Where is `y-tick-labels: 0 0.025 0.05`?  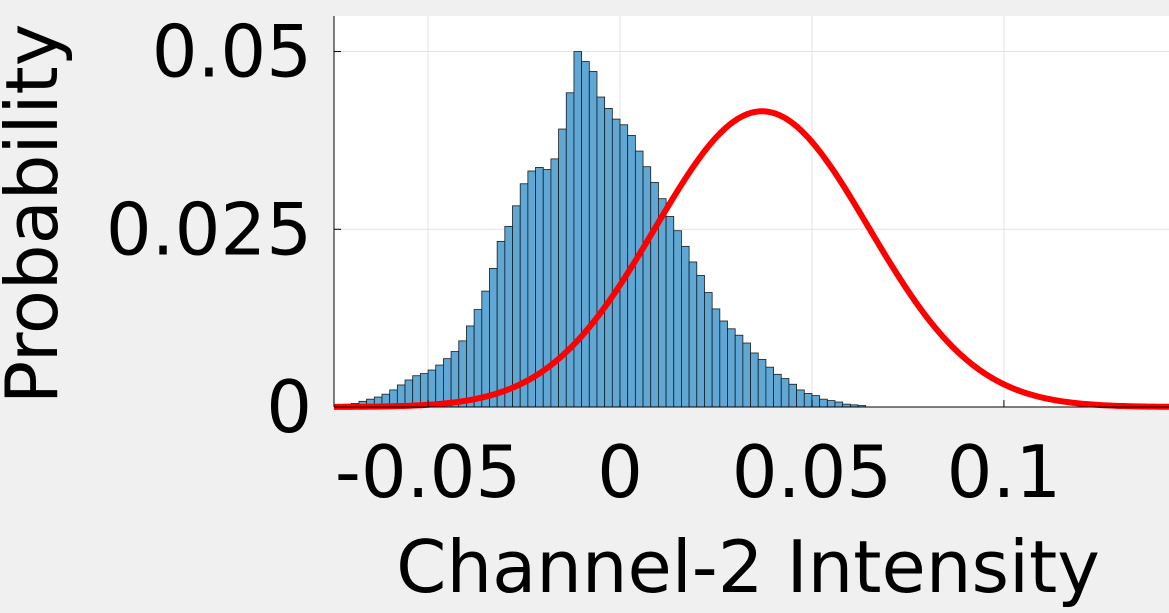 y-tick-labels: 0 0.025 0.05 is located at coordinates (209, 229).